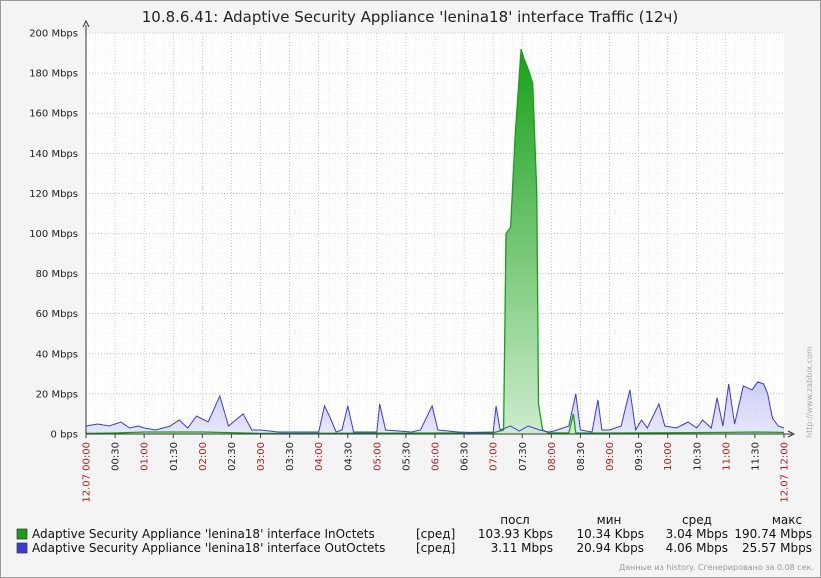 The height and width of the screenshot is (578, 821). Describe the element at coordinates (522, 548) in the screenshot. I see `legend-value: 3.11 Mbps` at that location.